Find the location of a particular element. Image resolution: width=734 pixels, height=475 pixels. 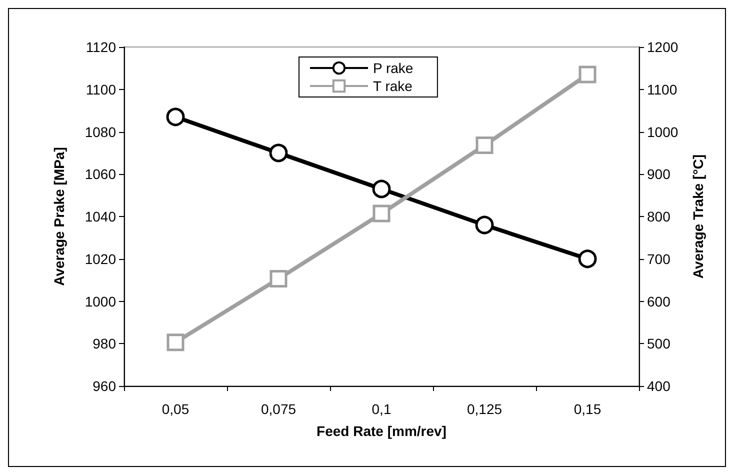

x-tick-label: 0,05 is located at coordinates (176, 409).